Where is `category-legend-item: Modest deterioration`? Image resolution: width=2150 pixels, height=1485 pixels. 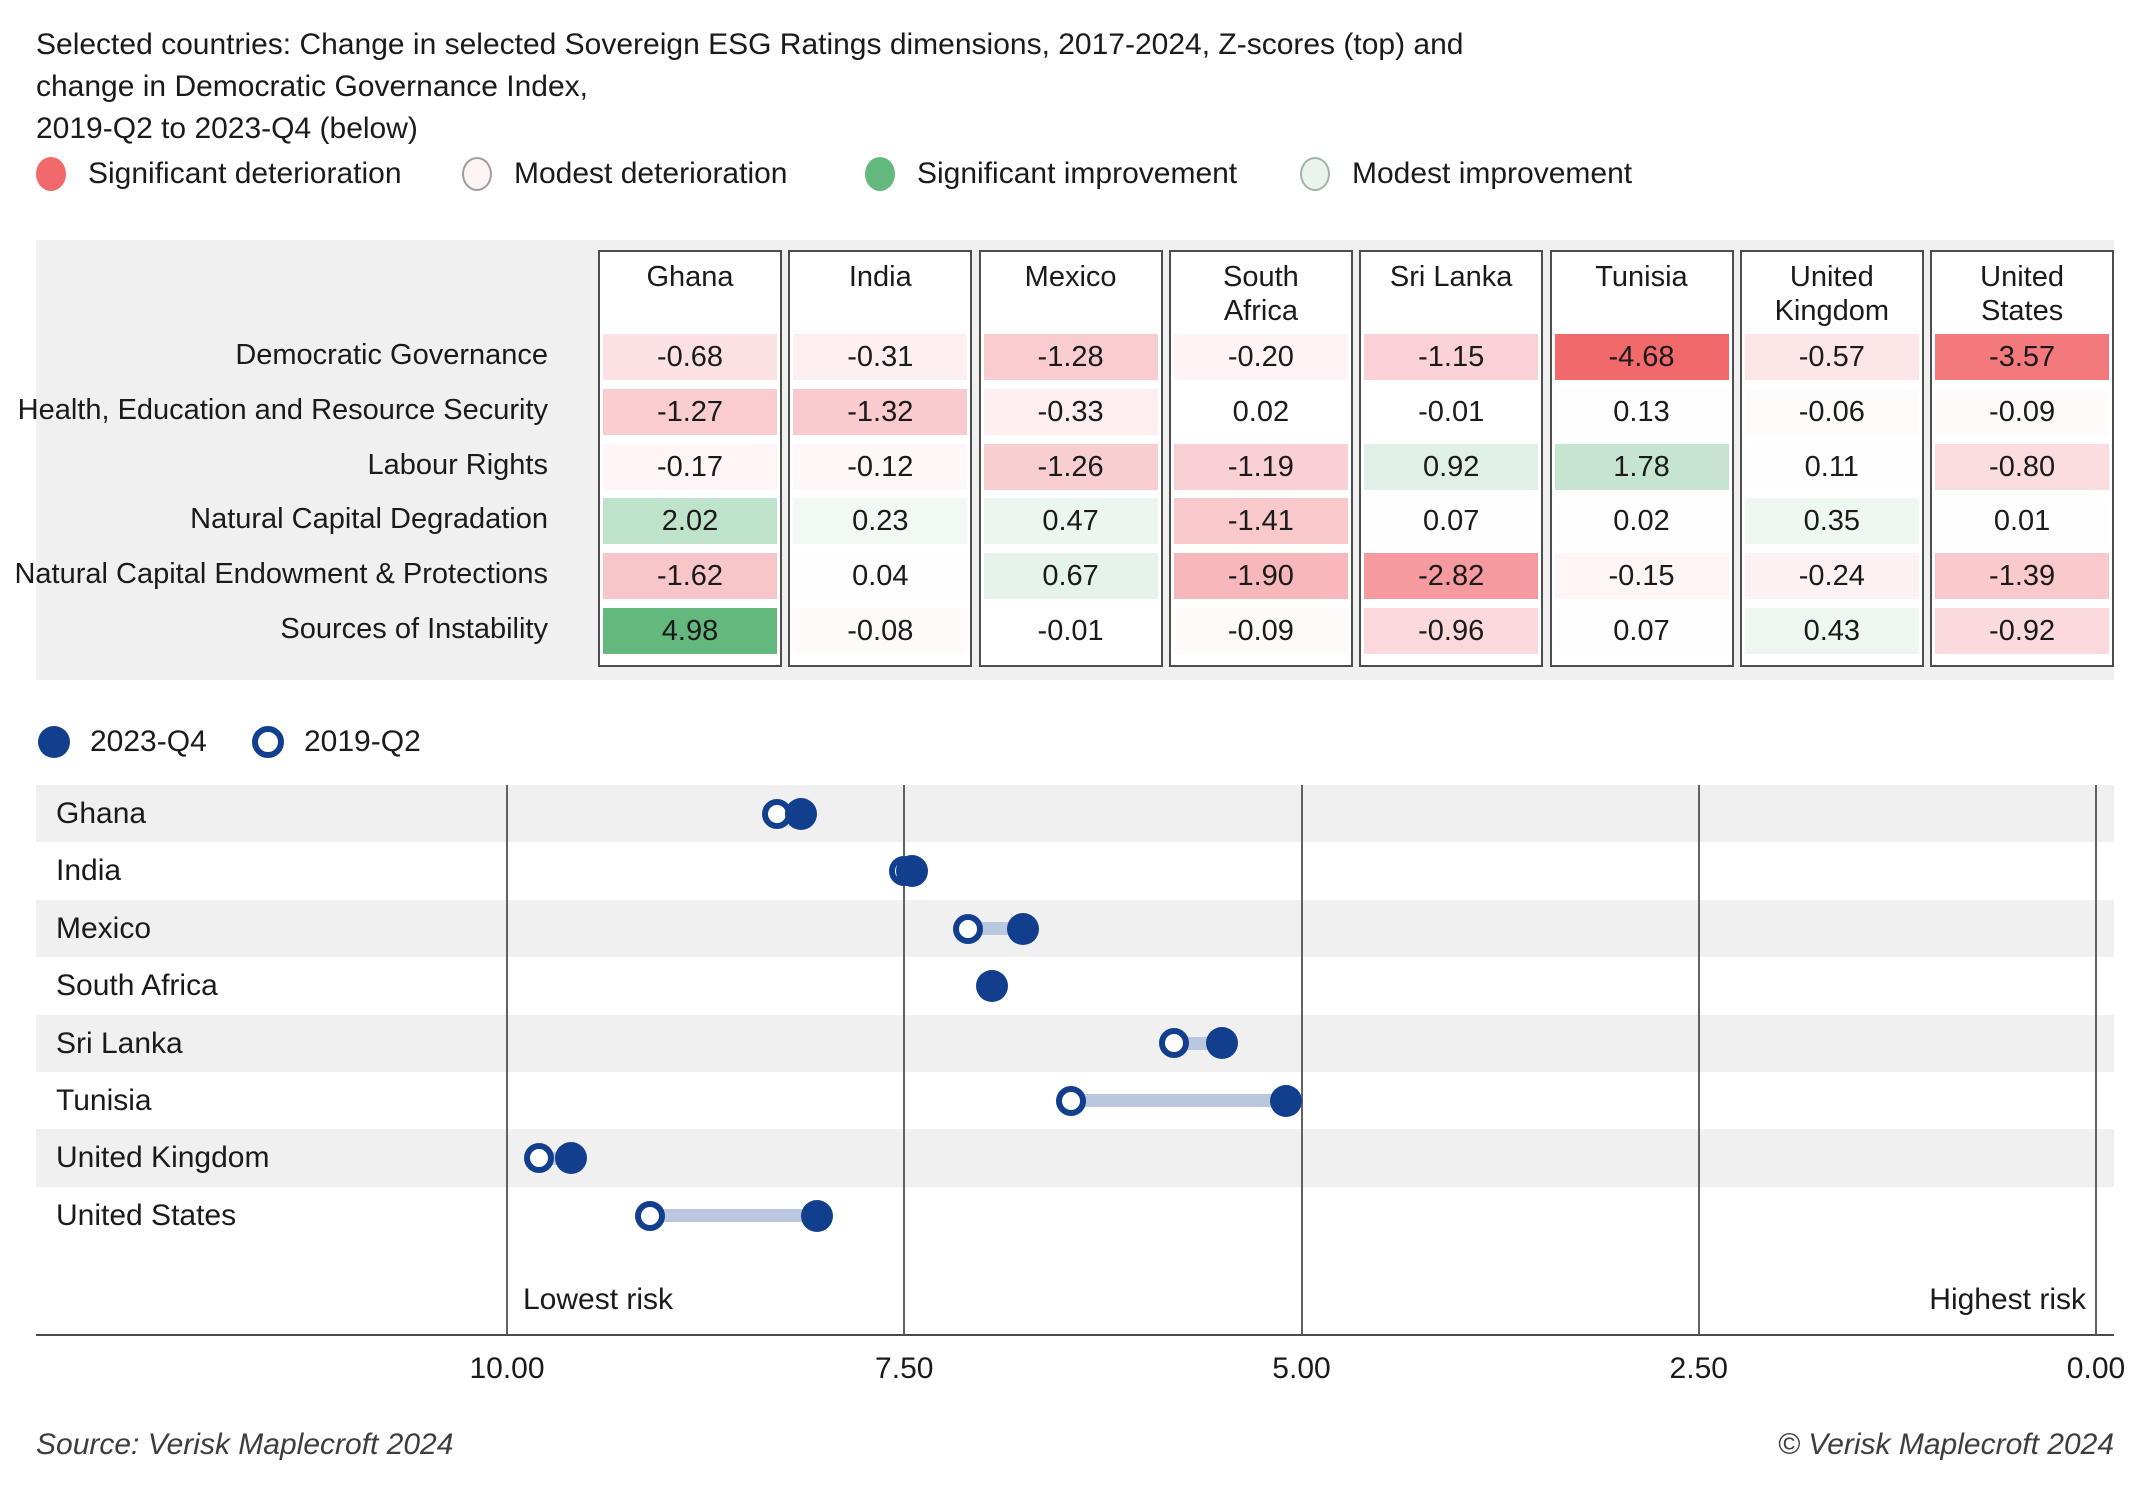
category-legend-item: Modest deterioration is located at coordinates (625, 174).